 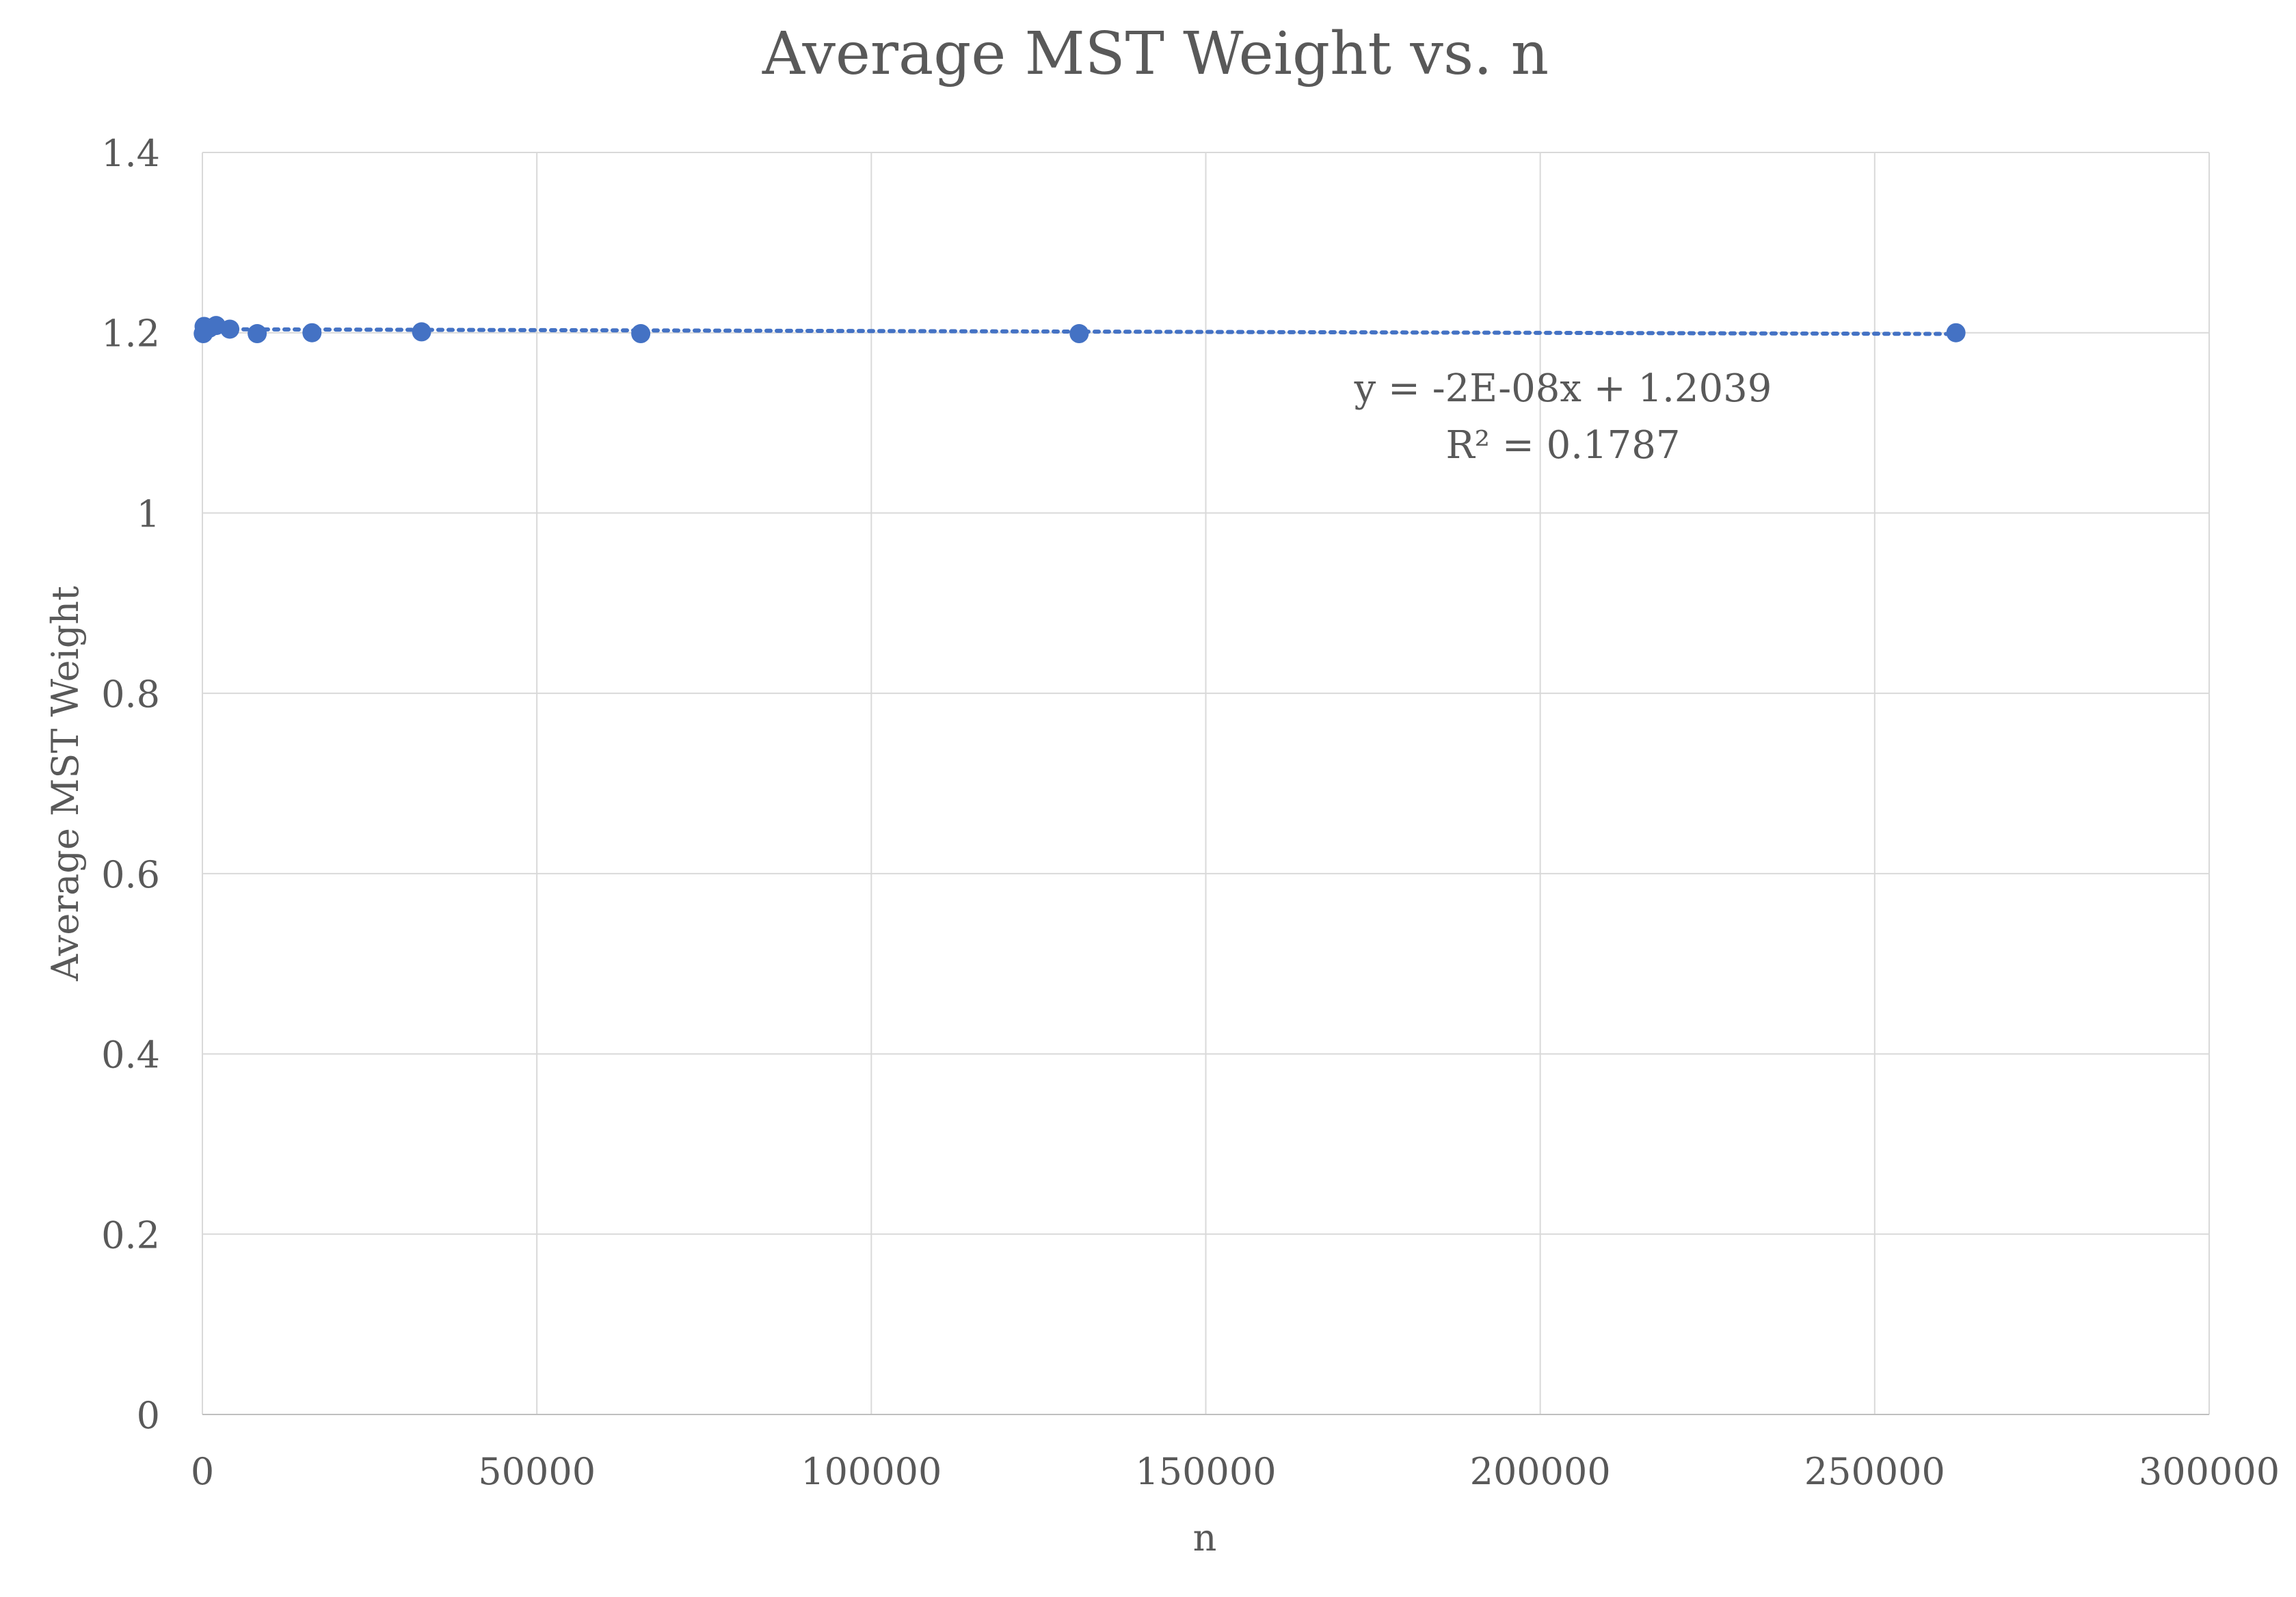 What do you see at coordinates (130, 874) in the screenshot?
I see `y-tick-label: 0.6` at bounding box center [130, 874].